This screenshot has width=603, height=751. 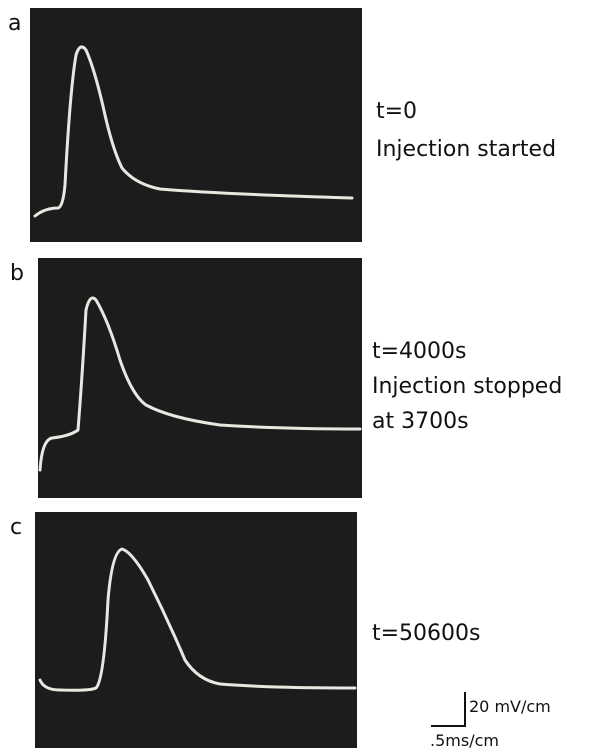 I want to click on scale-bar, so click(x=448, y=709).